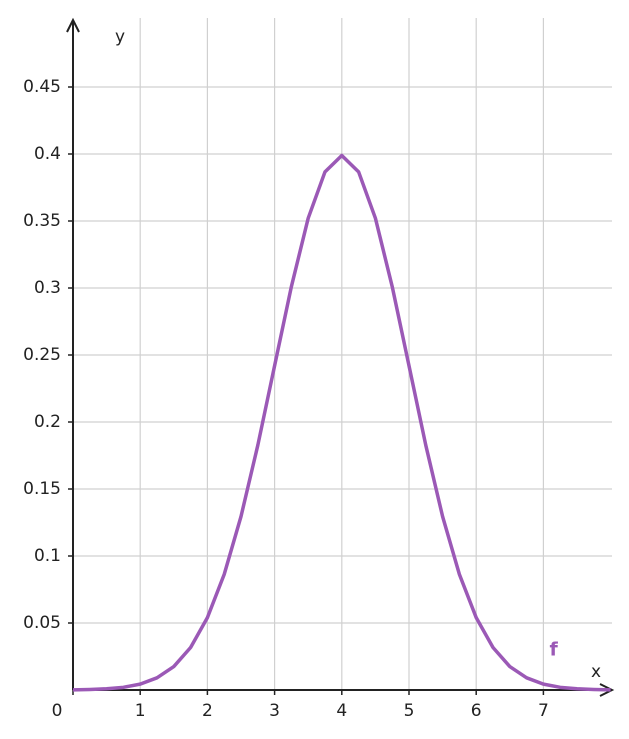  Describe the element at coordinates (47, 556) in the screenshot. I see `y-tick-label: 0.1` at that location.